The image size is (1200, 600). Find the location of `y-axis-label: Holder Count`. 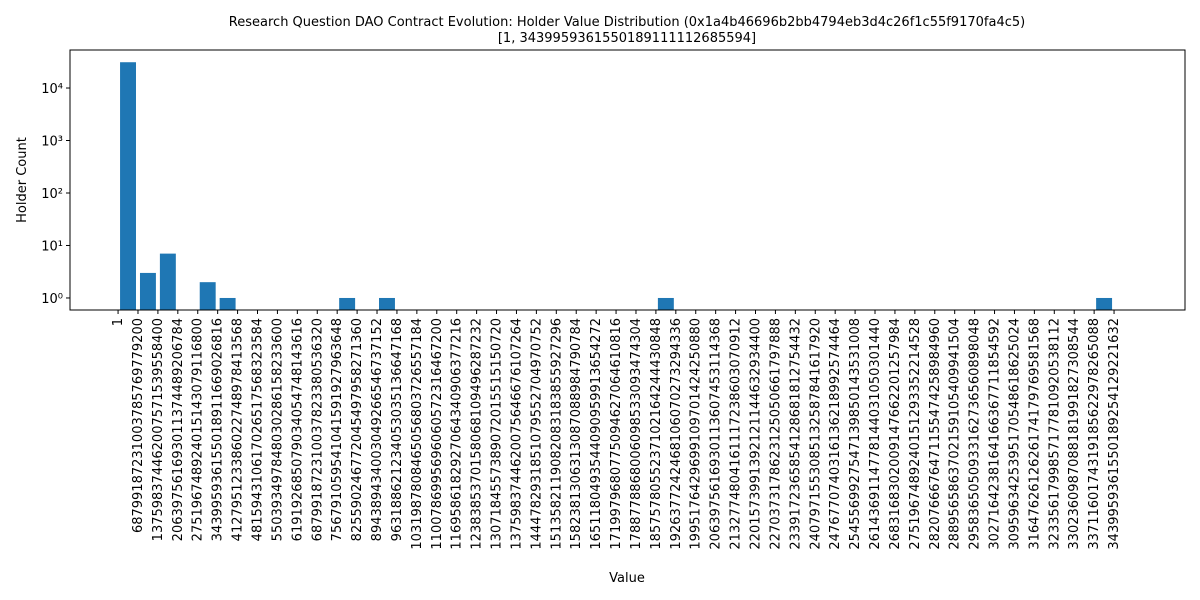

y-axis-label: Holder Count is located at coordinates (22, 180).